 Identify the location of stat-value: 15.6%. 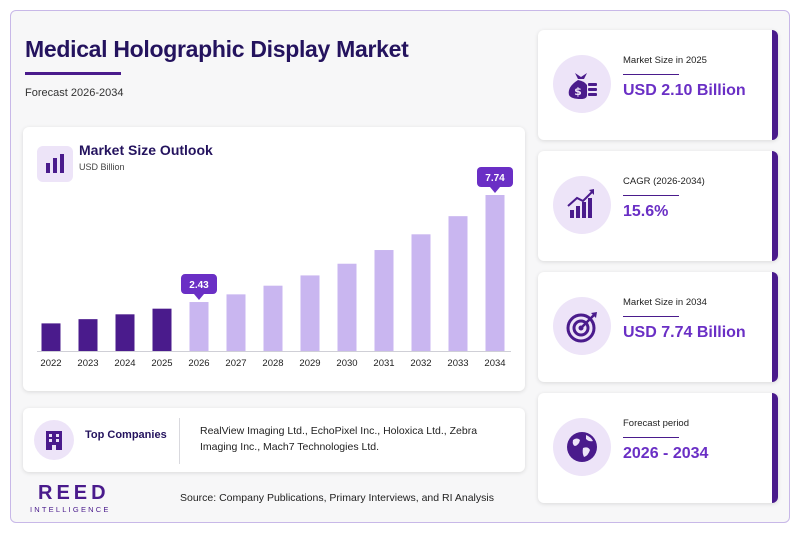
(646, 211).